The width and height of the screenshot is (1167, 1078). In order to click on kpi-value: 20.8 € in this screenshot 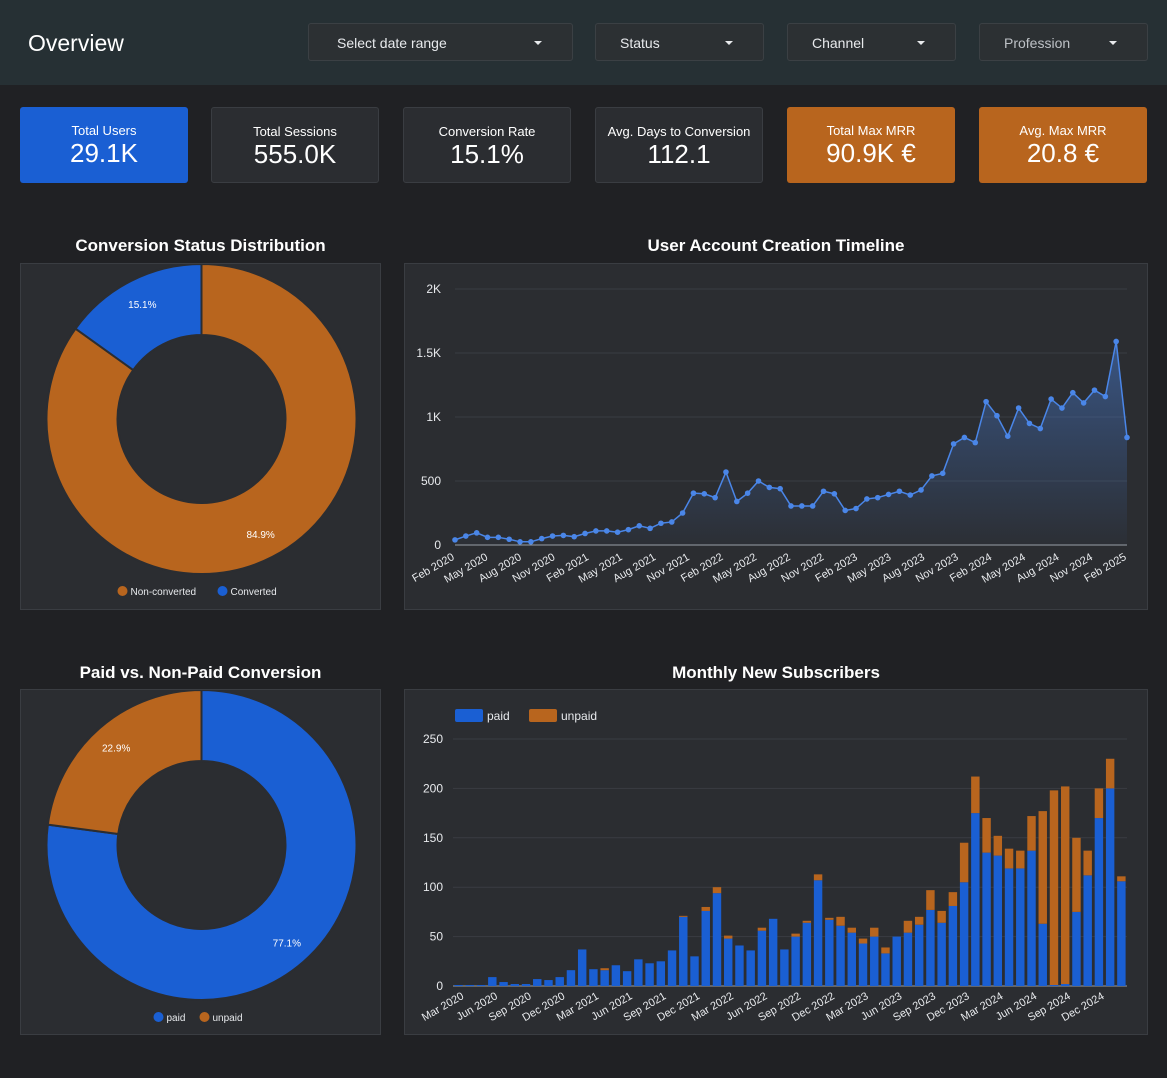, I will do `click(1063, 153)`.